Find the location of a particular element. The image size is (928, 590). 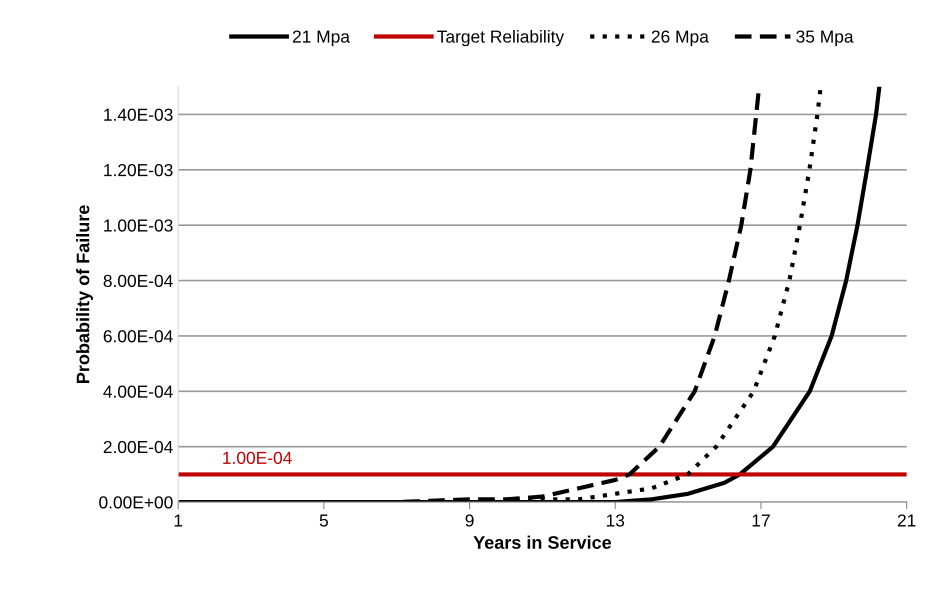

y-tick-label: 1.40E-03 is located at coordinates (138, 114).